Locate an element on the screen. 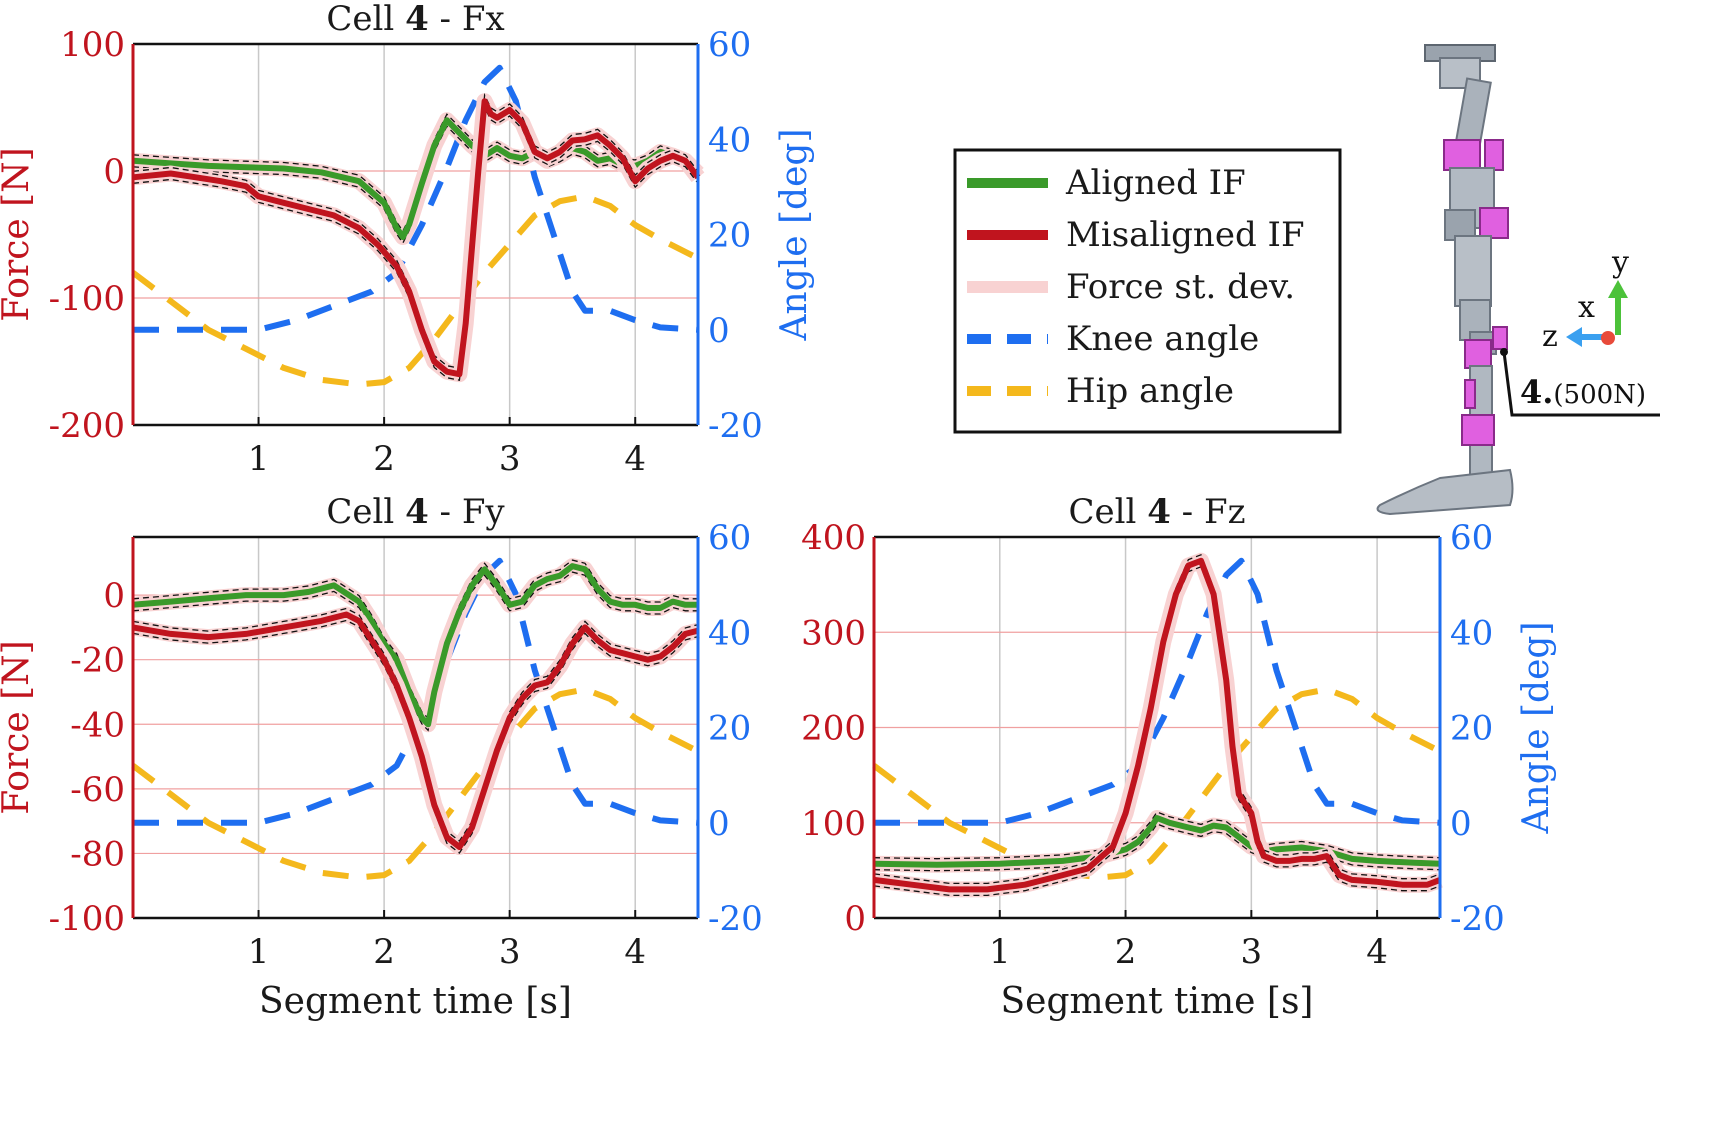  y-tick-label-left: -80 is located at coordinates (97, 854).